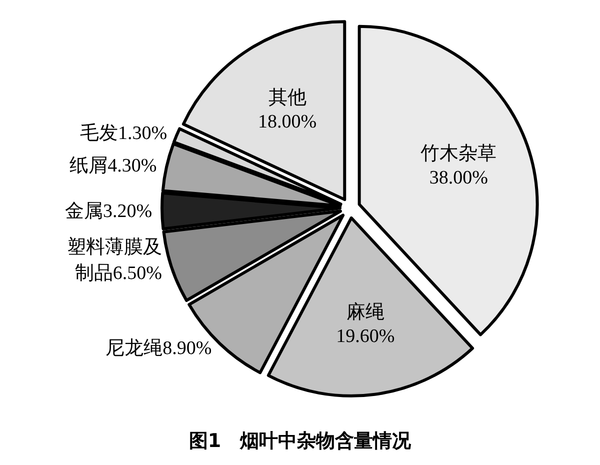 The image size is (600, 465). Describe the element at coordinates (108, 211) in the screenshot. I see `slice-label: 金属3.20%` at that location.